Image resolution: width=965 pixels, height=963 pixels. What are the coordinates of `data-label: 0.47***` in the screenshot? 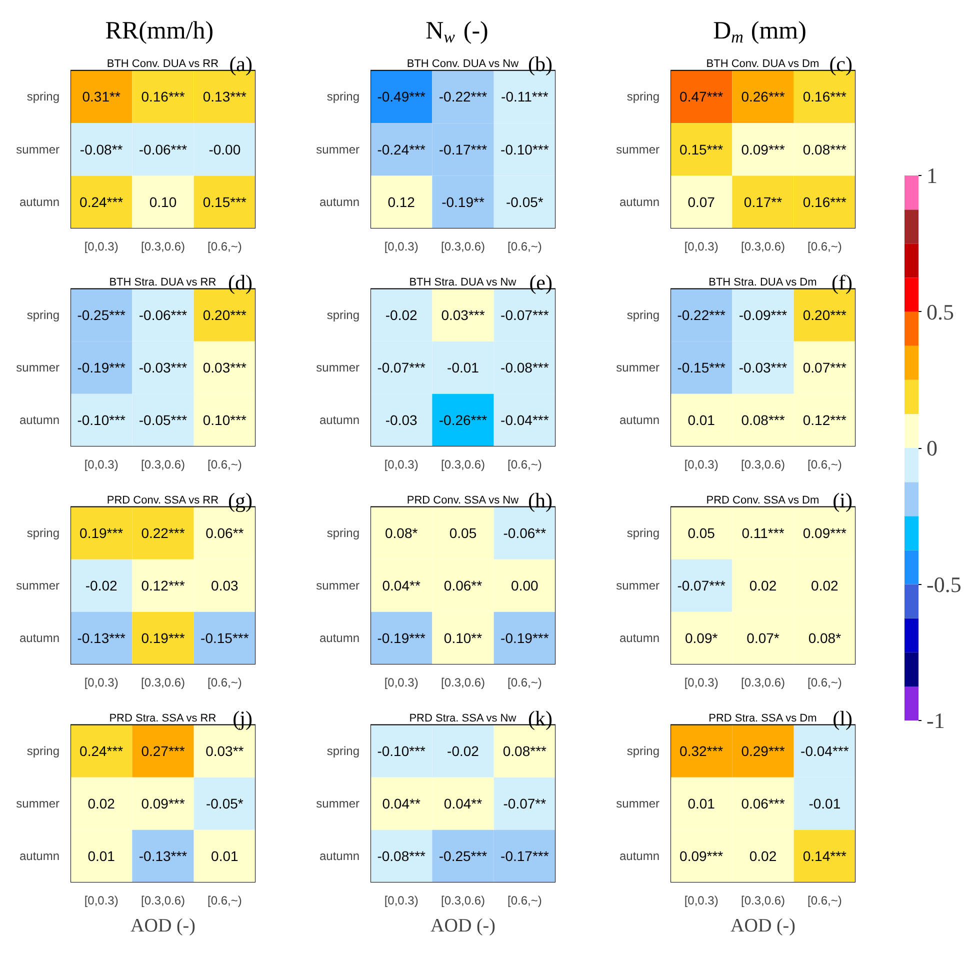 It's located at (702, 96).